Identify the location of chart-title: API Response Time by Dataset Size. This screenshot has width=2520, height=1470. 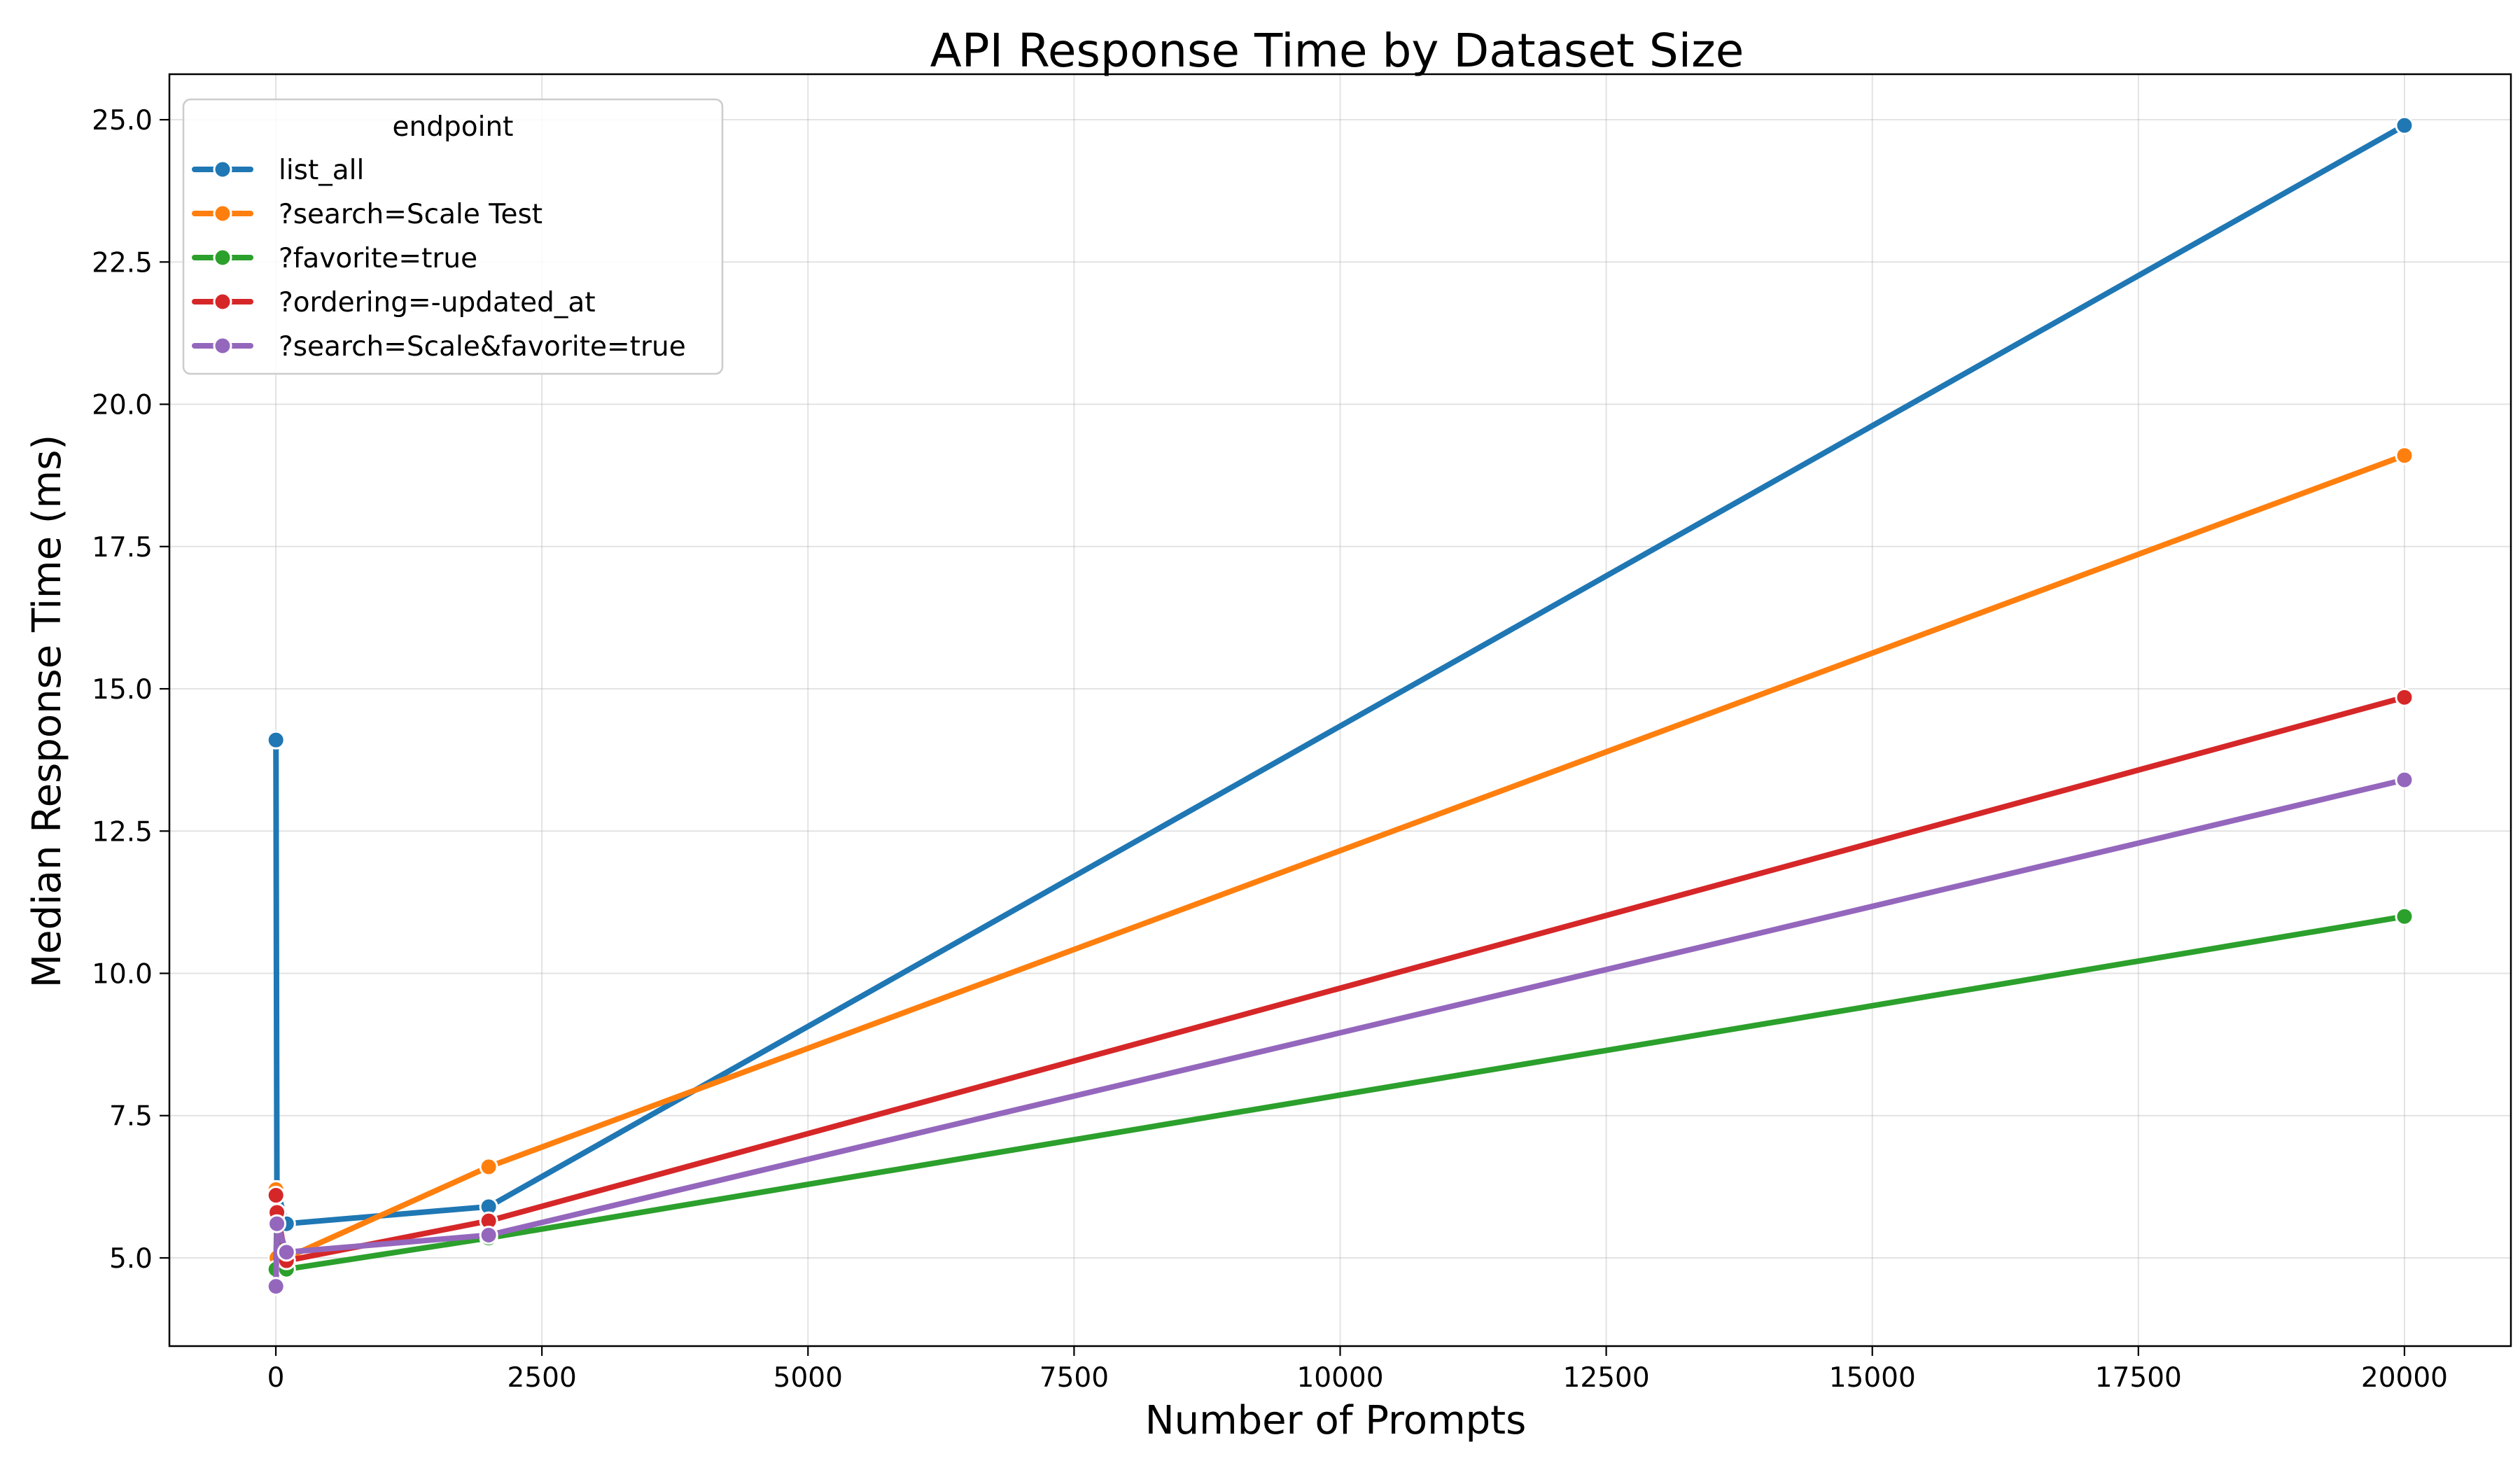
(1337, 51).